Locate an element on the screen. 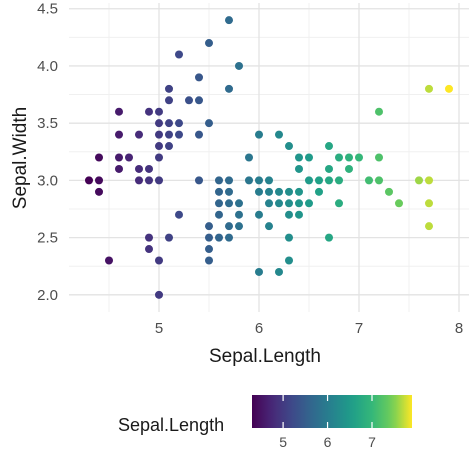 The height and width of the screenshot is (474, 474). y-tick-label: 4.0 is located at coordinates (47, 66).